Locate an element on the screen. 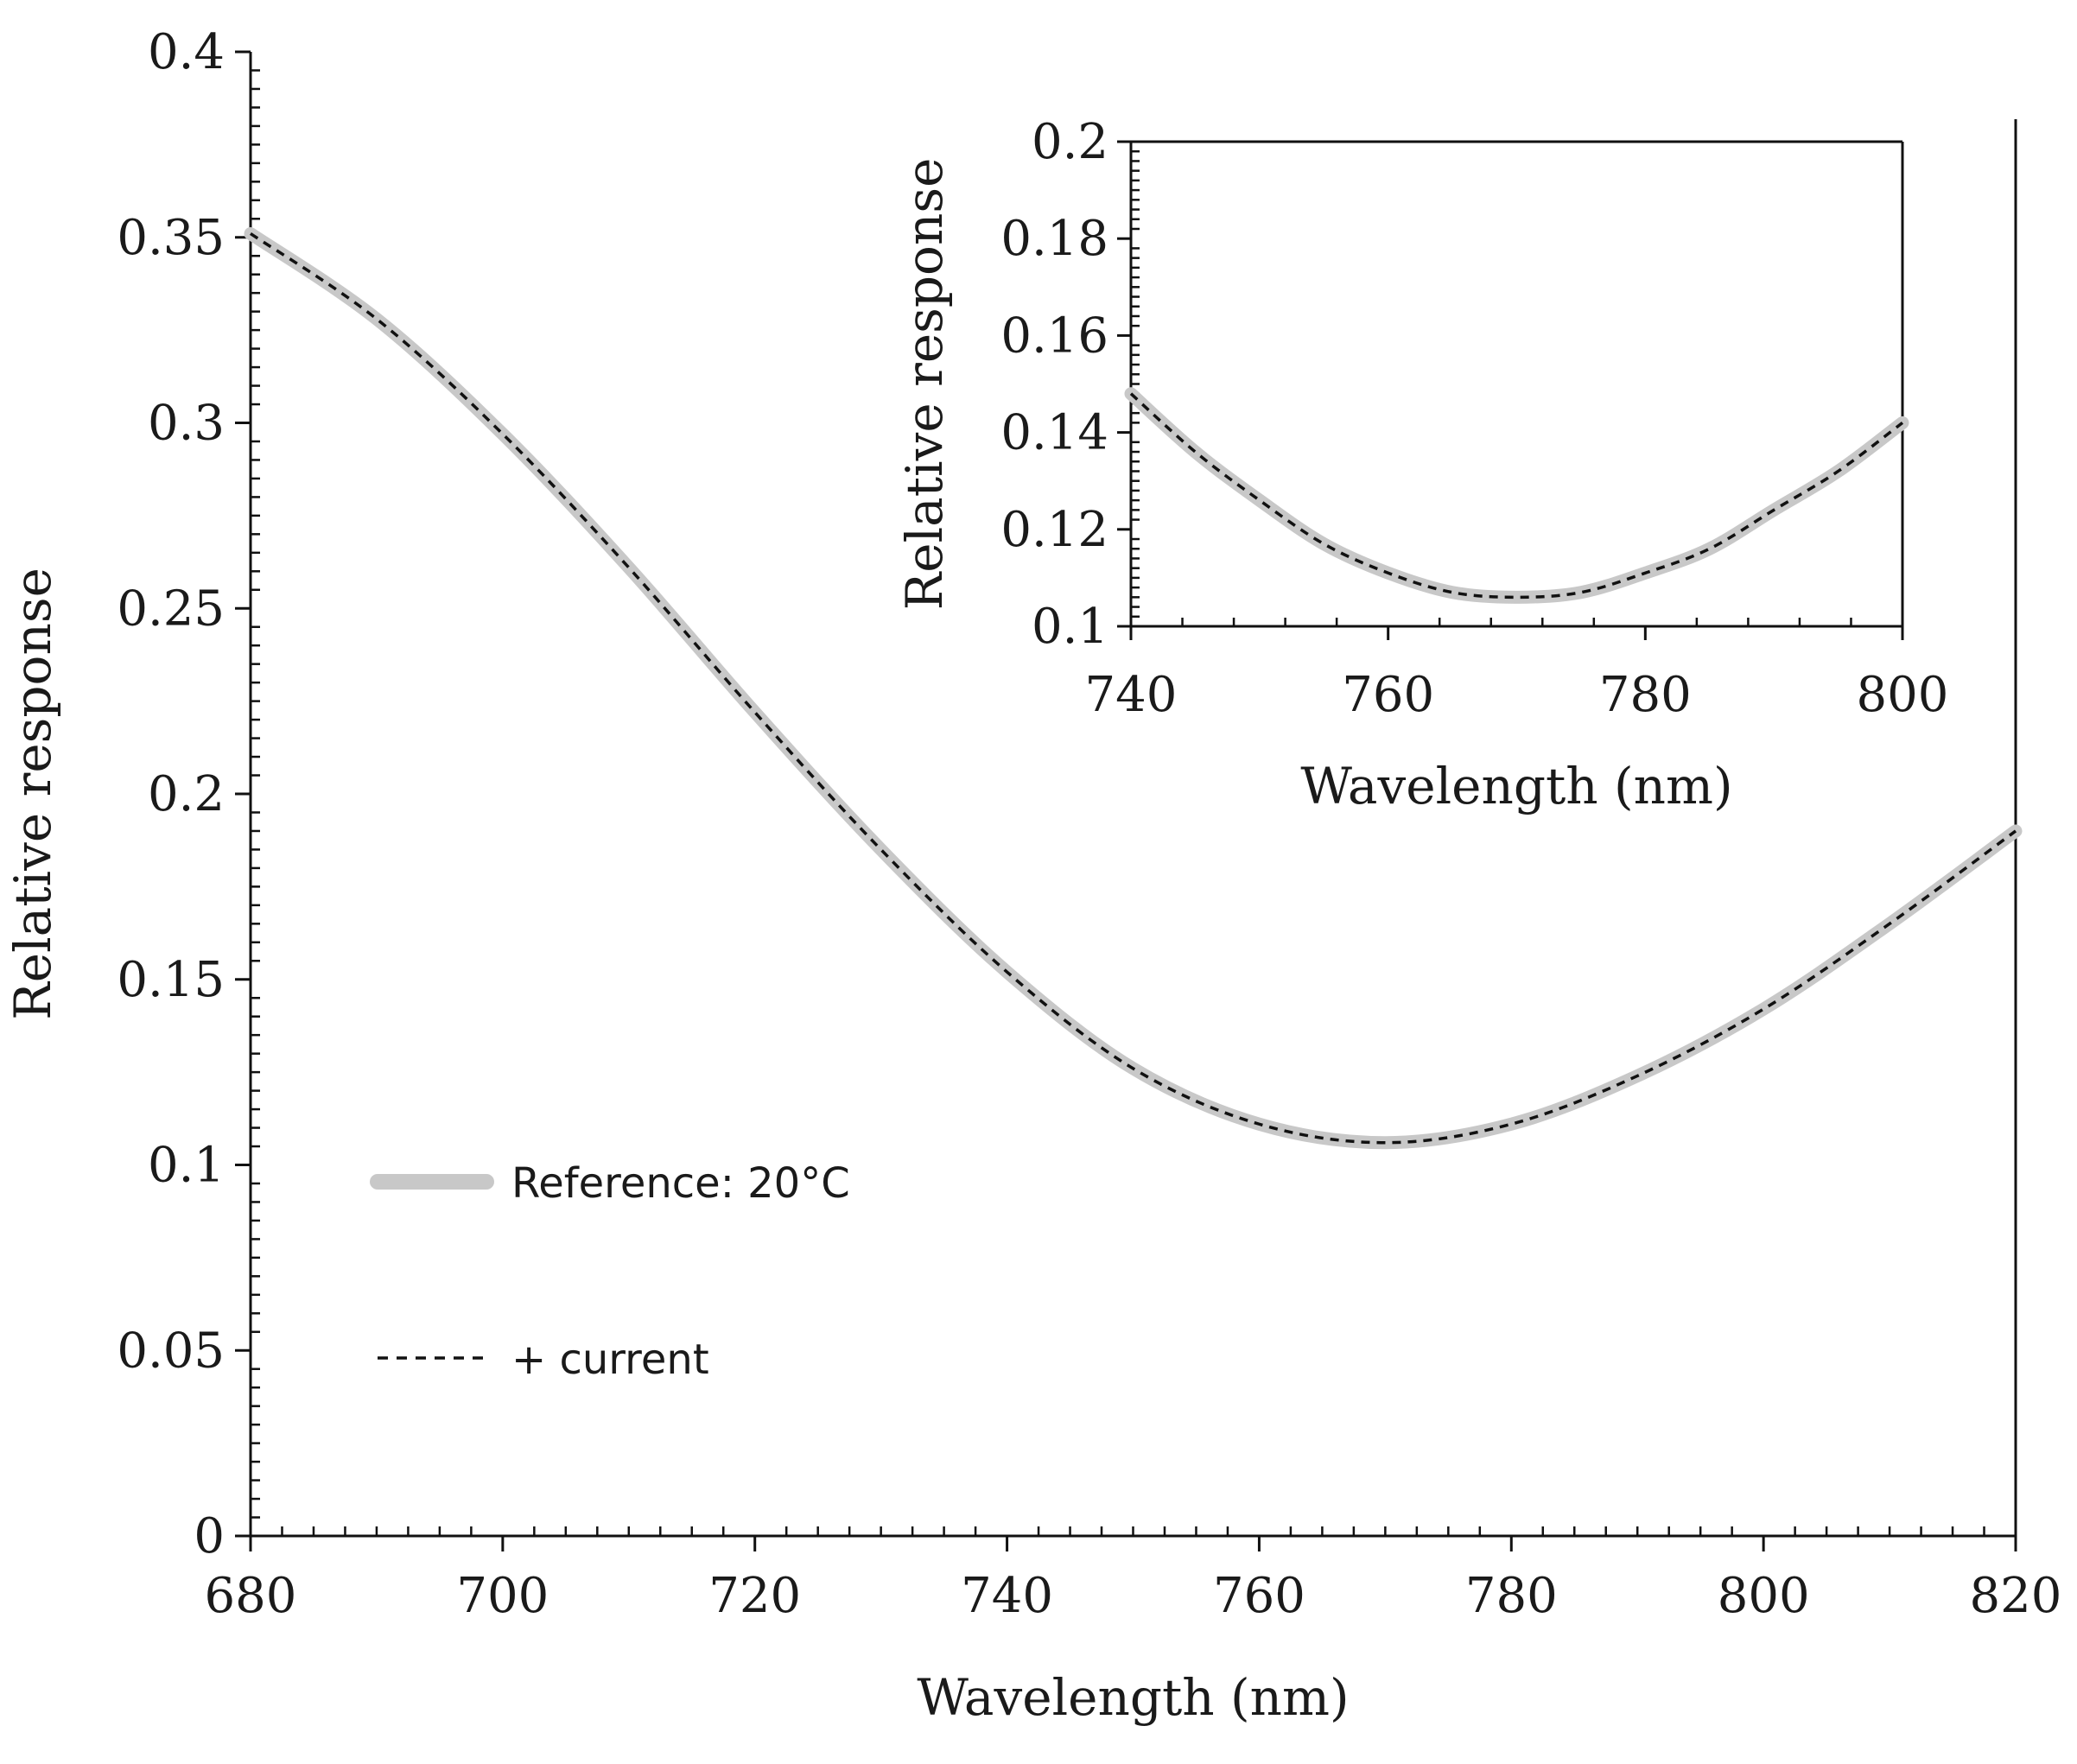 Image resolution: width=2077 pixels, height=1764 pixels. main-x-tick-label: 800 is located at coordinates (1764, 1596).